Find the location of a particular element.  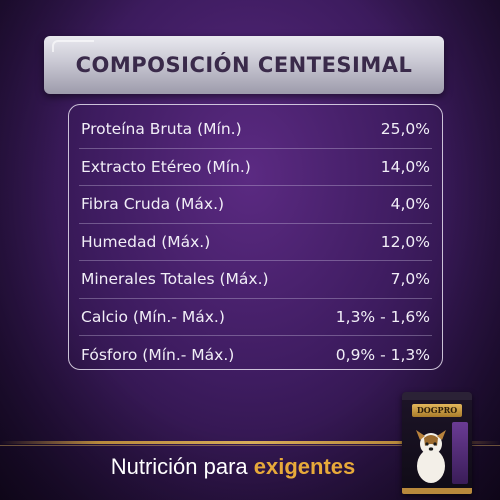

table-row: Fibra Cruda (Máx.) 4,0% is located at coordinates (255, 205).